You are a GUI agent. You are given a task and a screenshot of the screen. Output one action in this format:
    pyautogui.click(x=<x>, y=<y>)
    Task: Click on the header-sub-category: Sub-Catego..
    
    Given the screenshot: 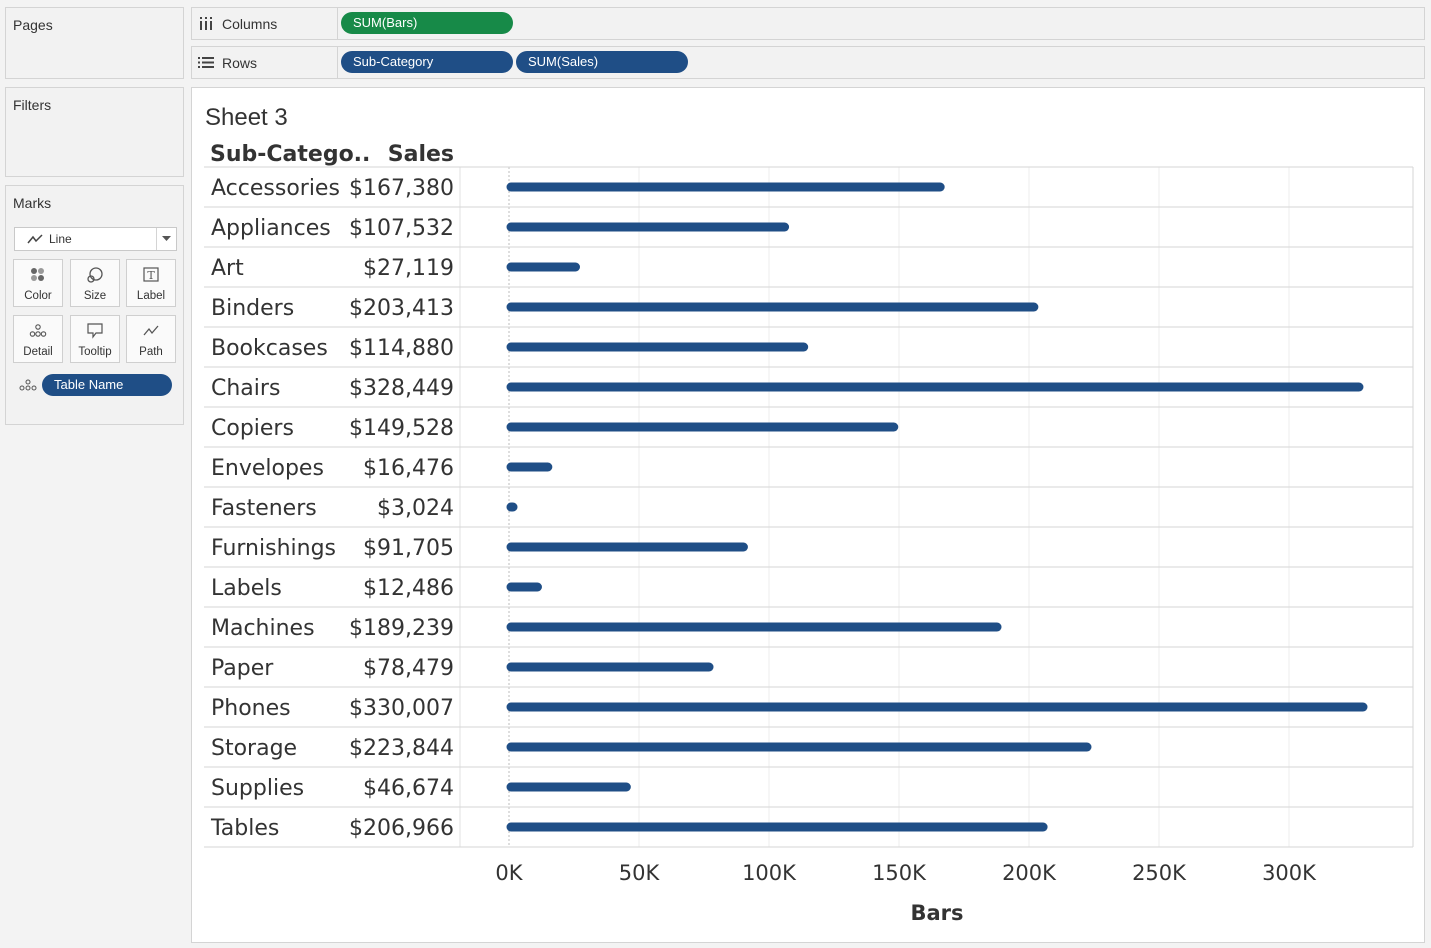 What is the action you would take?
    pyautogui.click(x=290, y=154)
    